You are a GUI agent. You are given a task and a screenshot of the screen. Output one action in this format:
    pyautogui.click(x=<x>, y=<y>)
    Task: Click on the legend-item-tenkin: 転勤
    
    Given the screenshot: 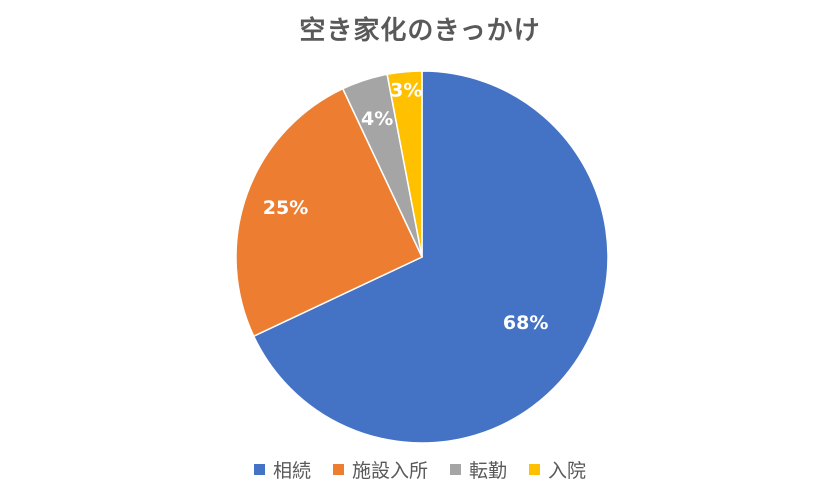 What is the action you would take?
    pyautogui.click(x=478, y=469)
    